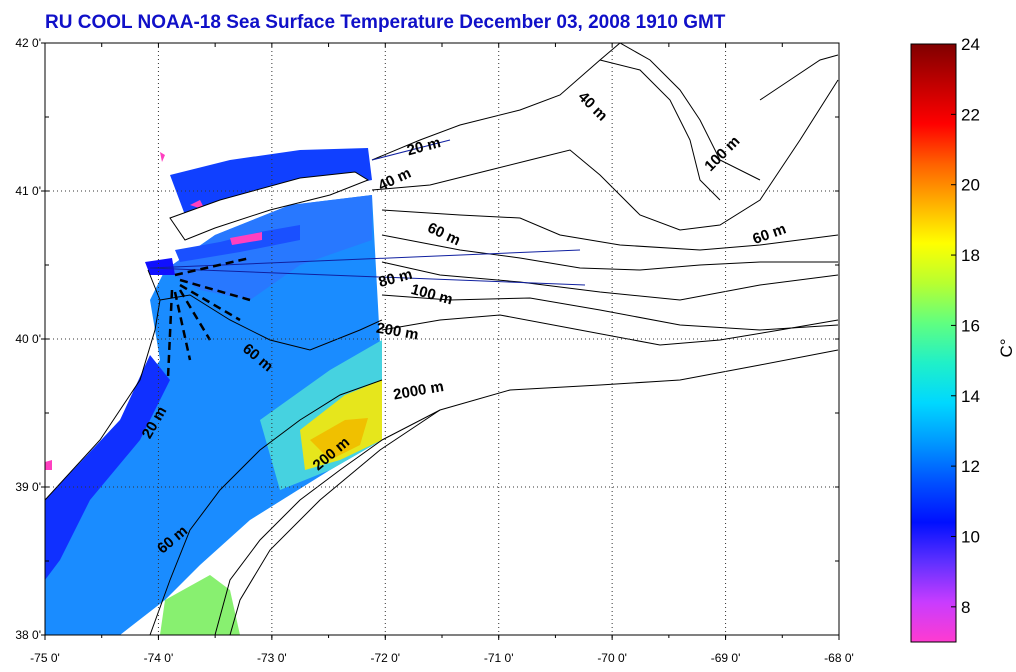 This screenshot has width=1016, height=672. What do you see at coordinates (839, 658) in the screenshot?
I see `x-tick-label: -68 0'` at bounding box center [839, 658].